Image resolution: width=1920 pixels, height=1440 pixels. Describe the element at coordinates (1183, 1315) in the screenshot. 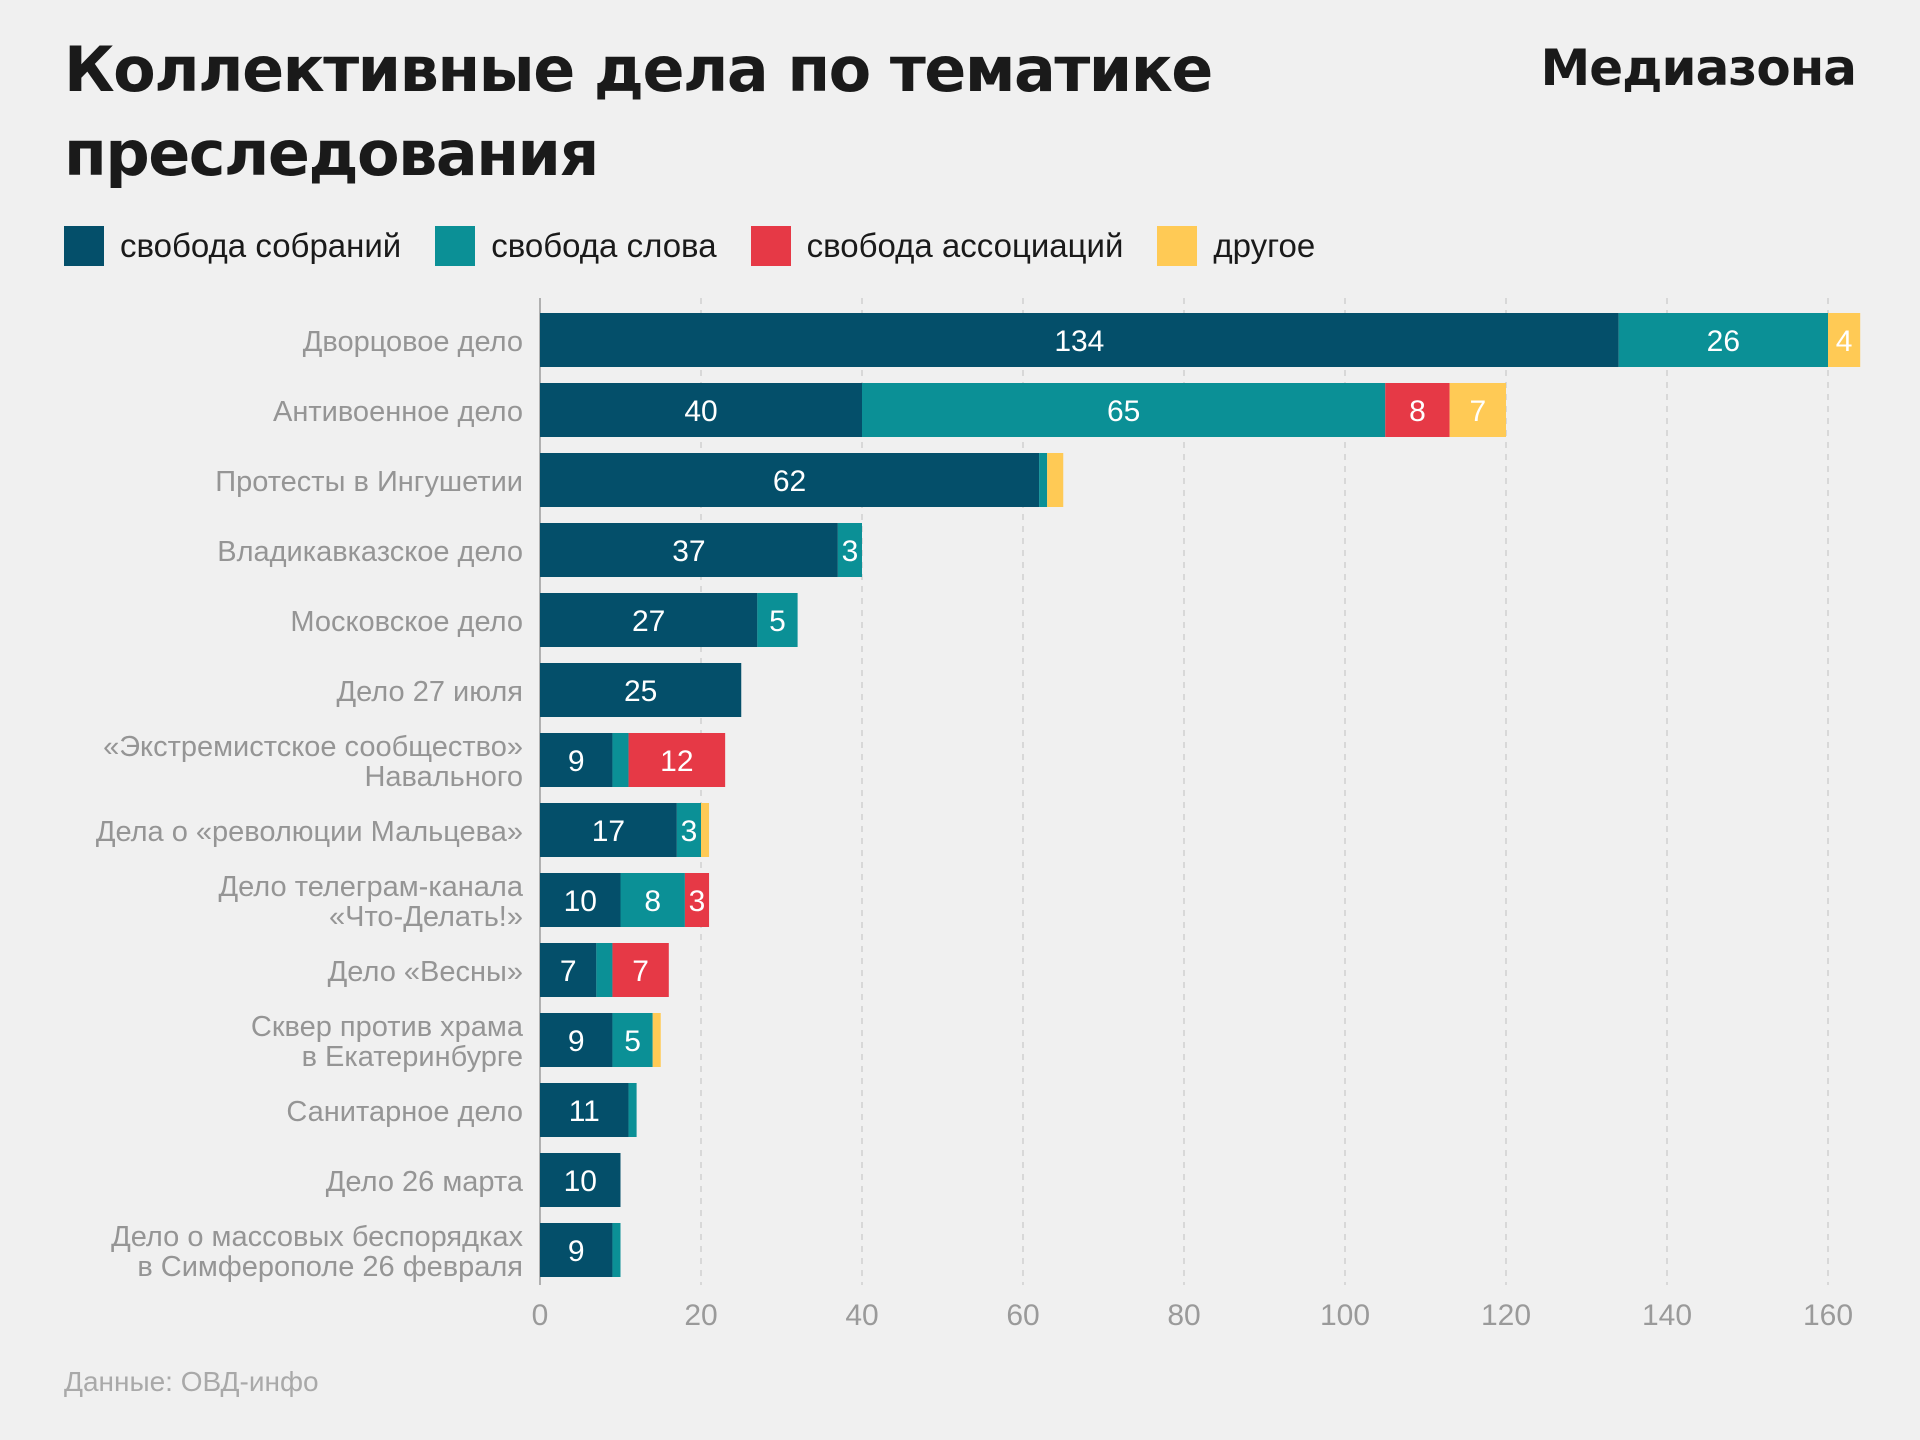

I see `x-tick-label: 80` at that location.